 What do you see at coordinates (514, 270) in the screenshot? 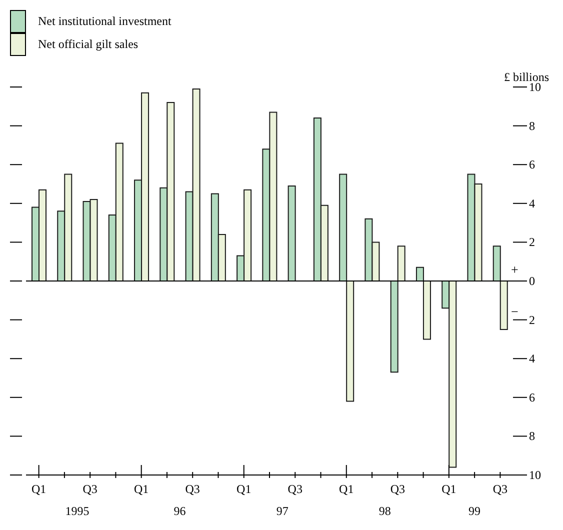
I see `annotation: +` at bounding box center [514, 270].